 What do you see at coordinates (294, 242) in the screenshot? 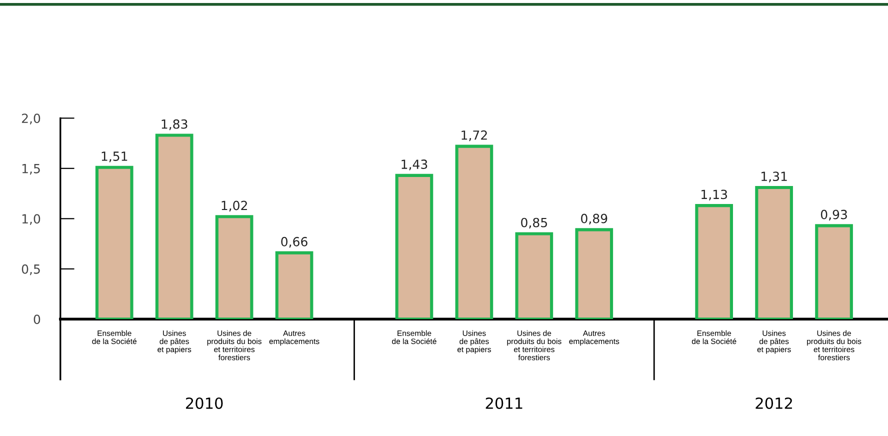
I see `data-label: 0,66` at bounding box center [294, 242].